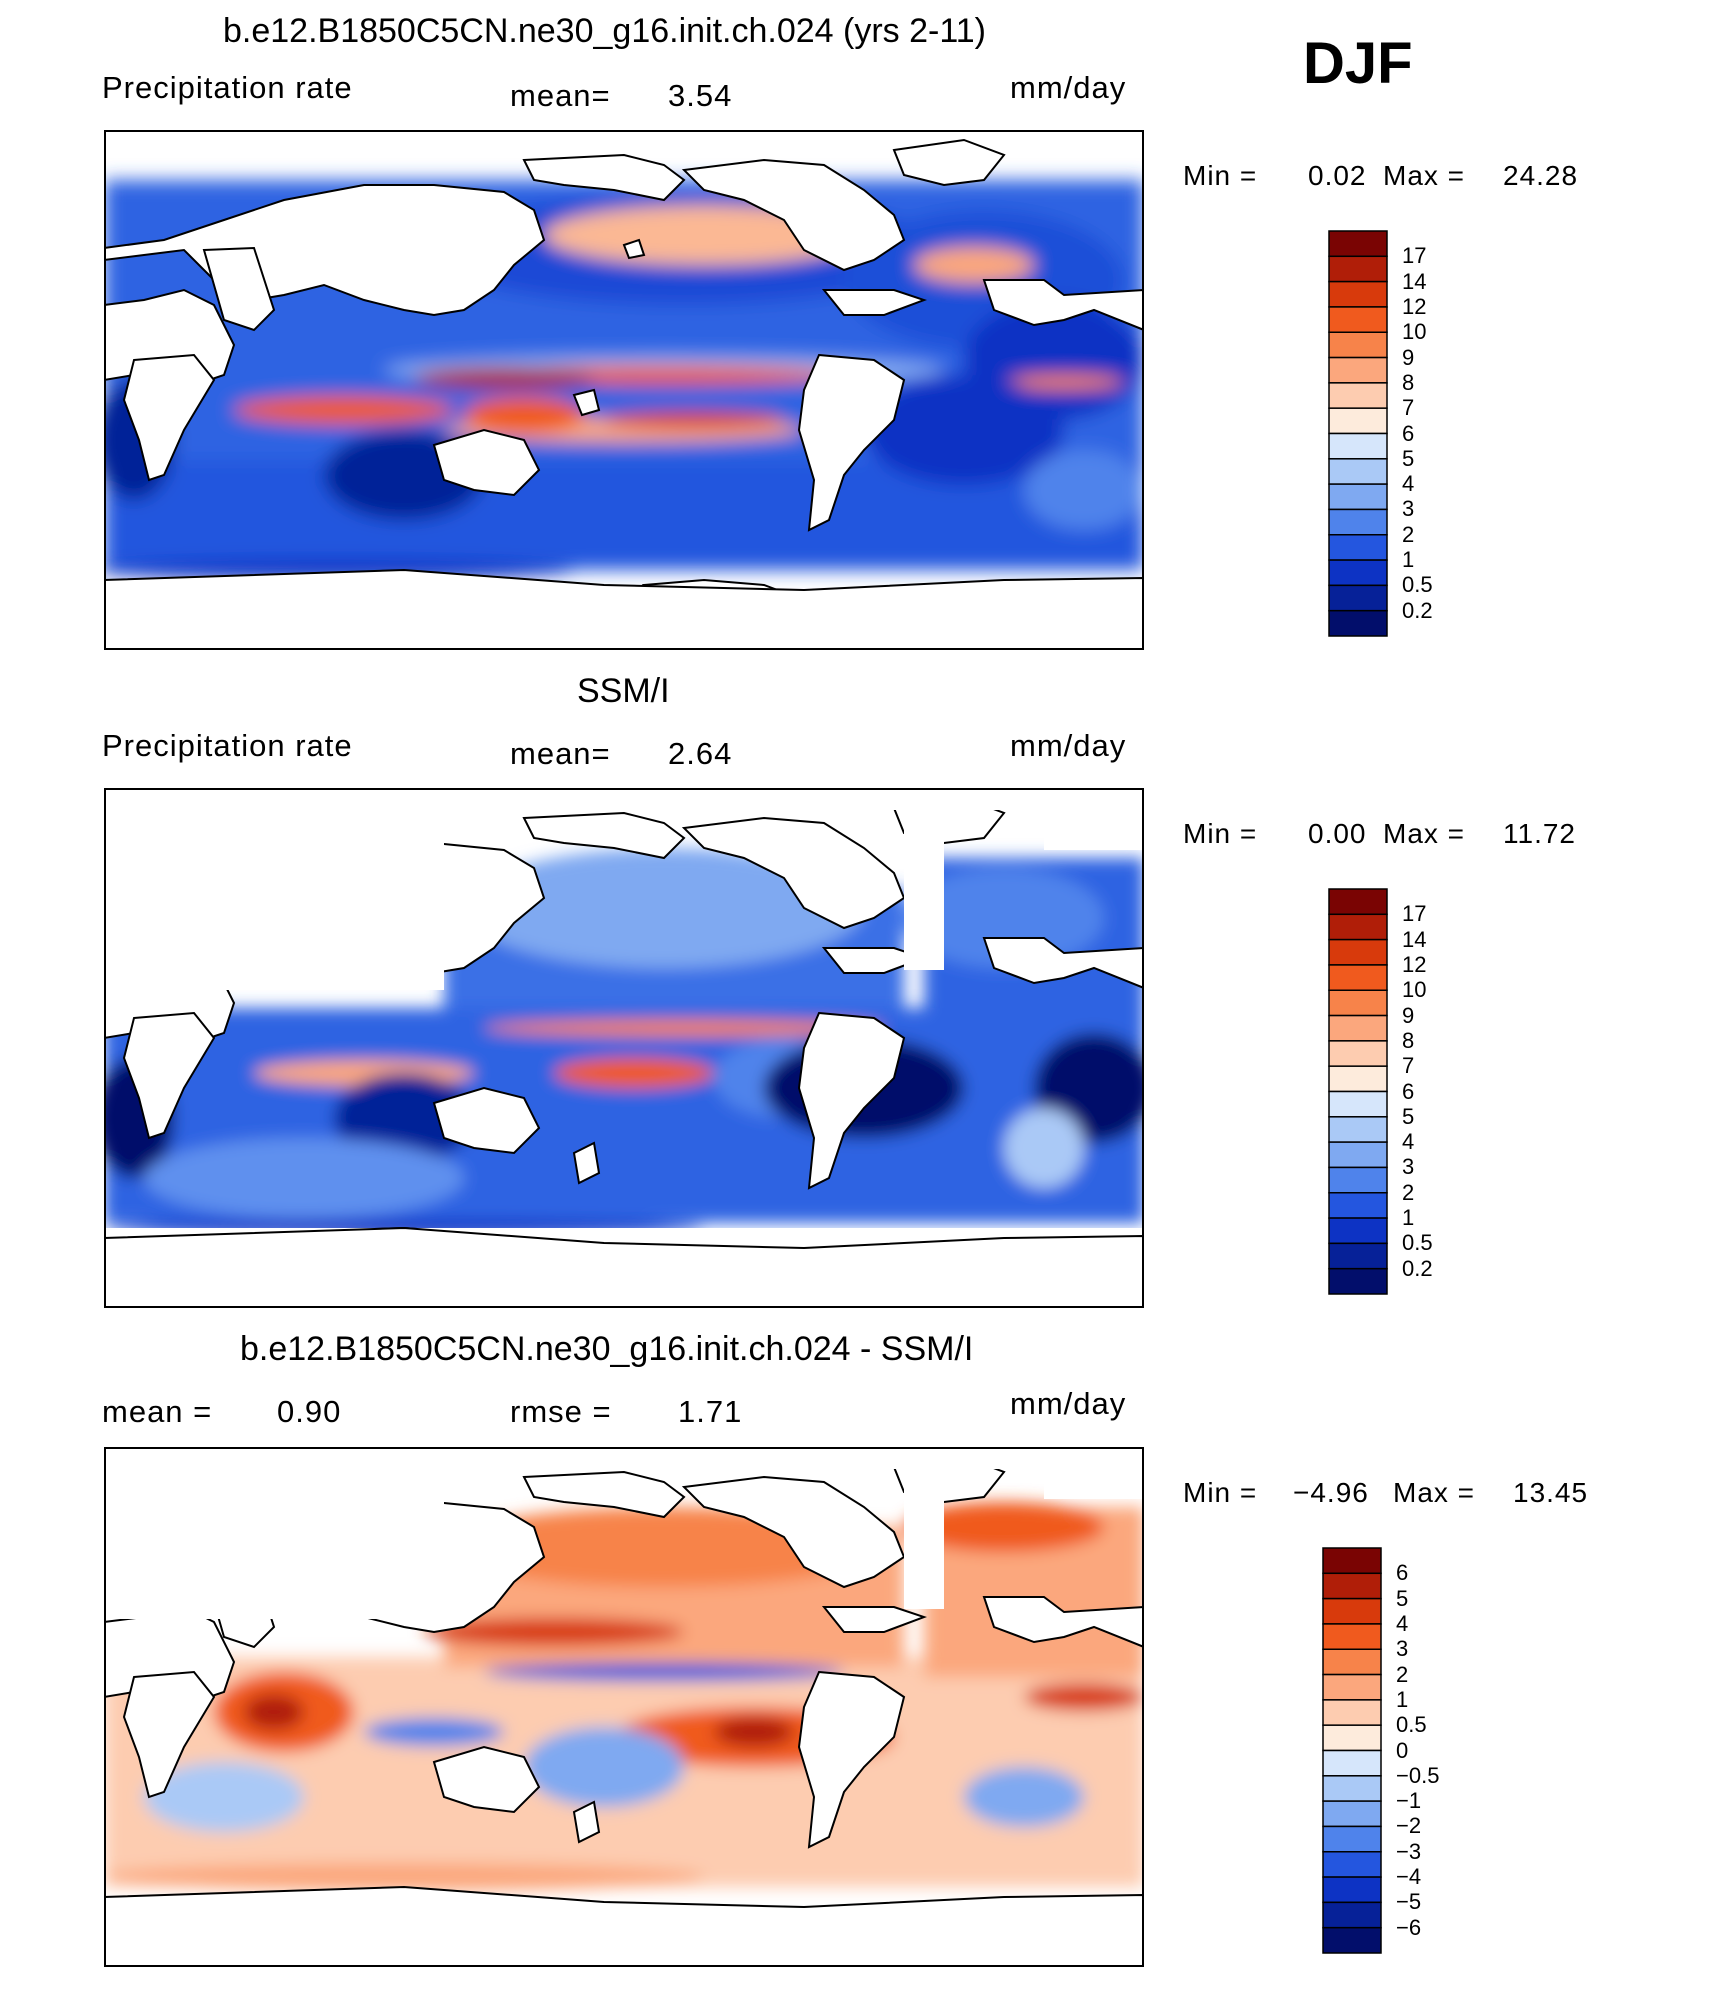 The width and height of the screenshot is (1710, 1991). What do you see at coordinates (1409, 1851) in the screenshot?
I see `colorbar-tick-label: −3` at bounding box center [1409, 1851].